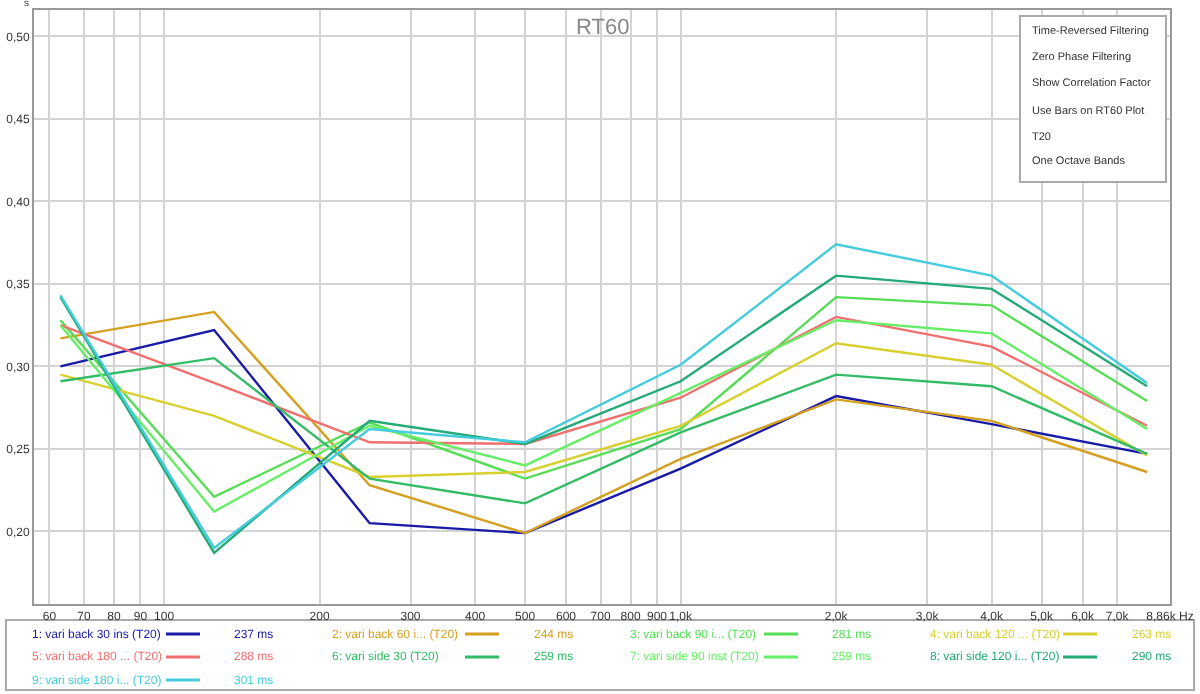 The height and width of the screenshot is (694, 1200). I want to click on chart-title: RT60, so click(603, 28).